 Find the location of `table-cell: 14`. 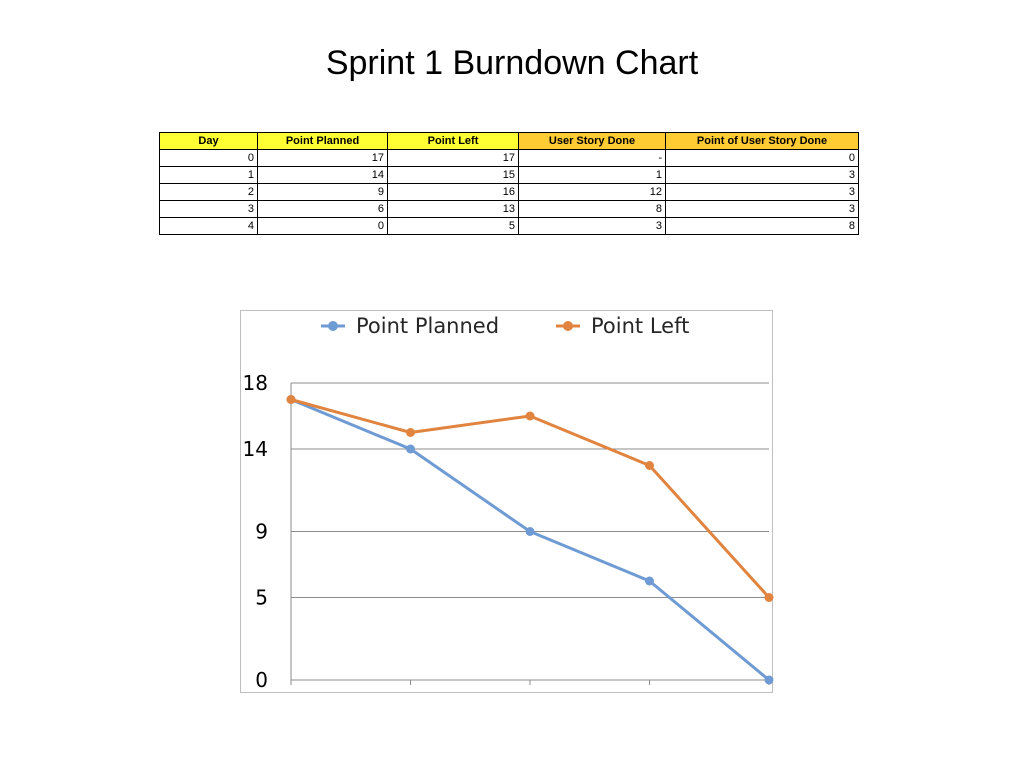

table-cell: 14 is located at coordinates (322, 175).